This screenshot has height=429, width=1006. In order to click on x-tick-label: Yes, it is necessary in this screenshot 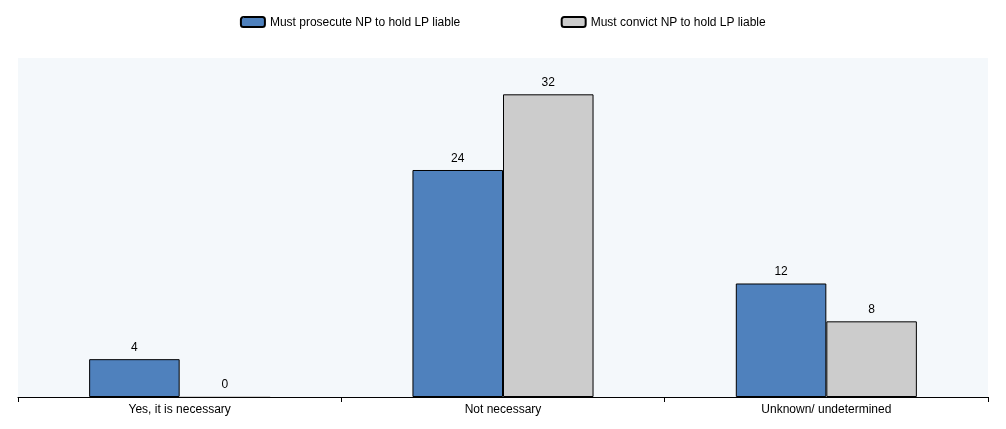, I will do `click(179, 409)`.